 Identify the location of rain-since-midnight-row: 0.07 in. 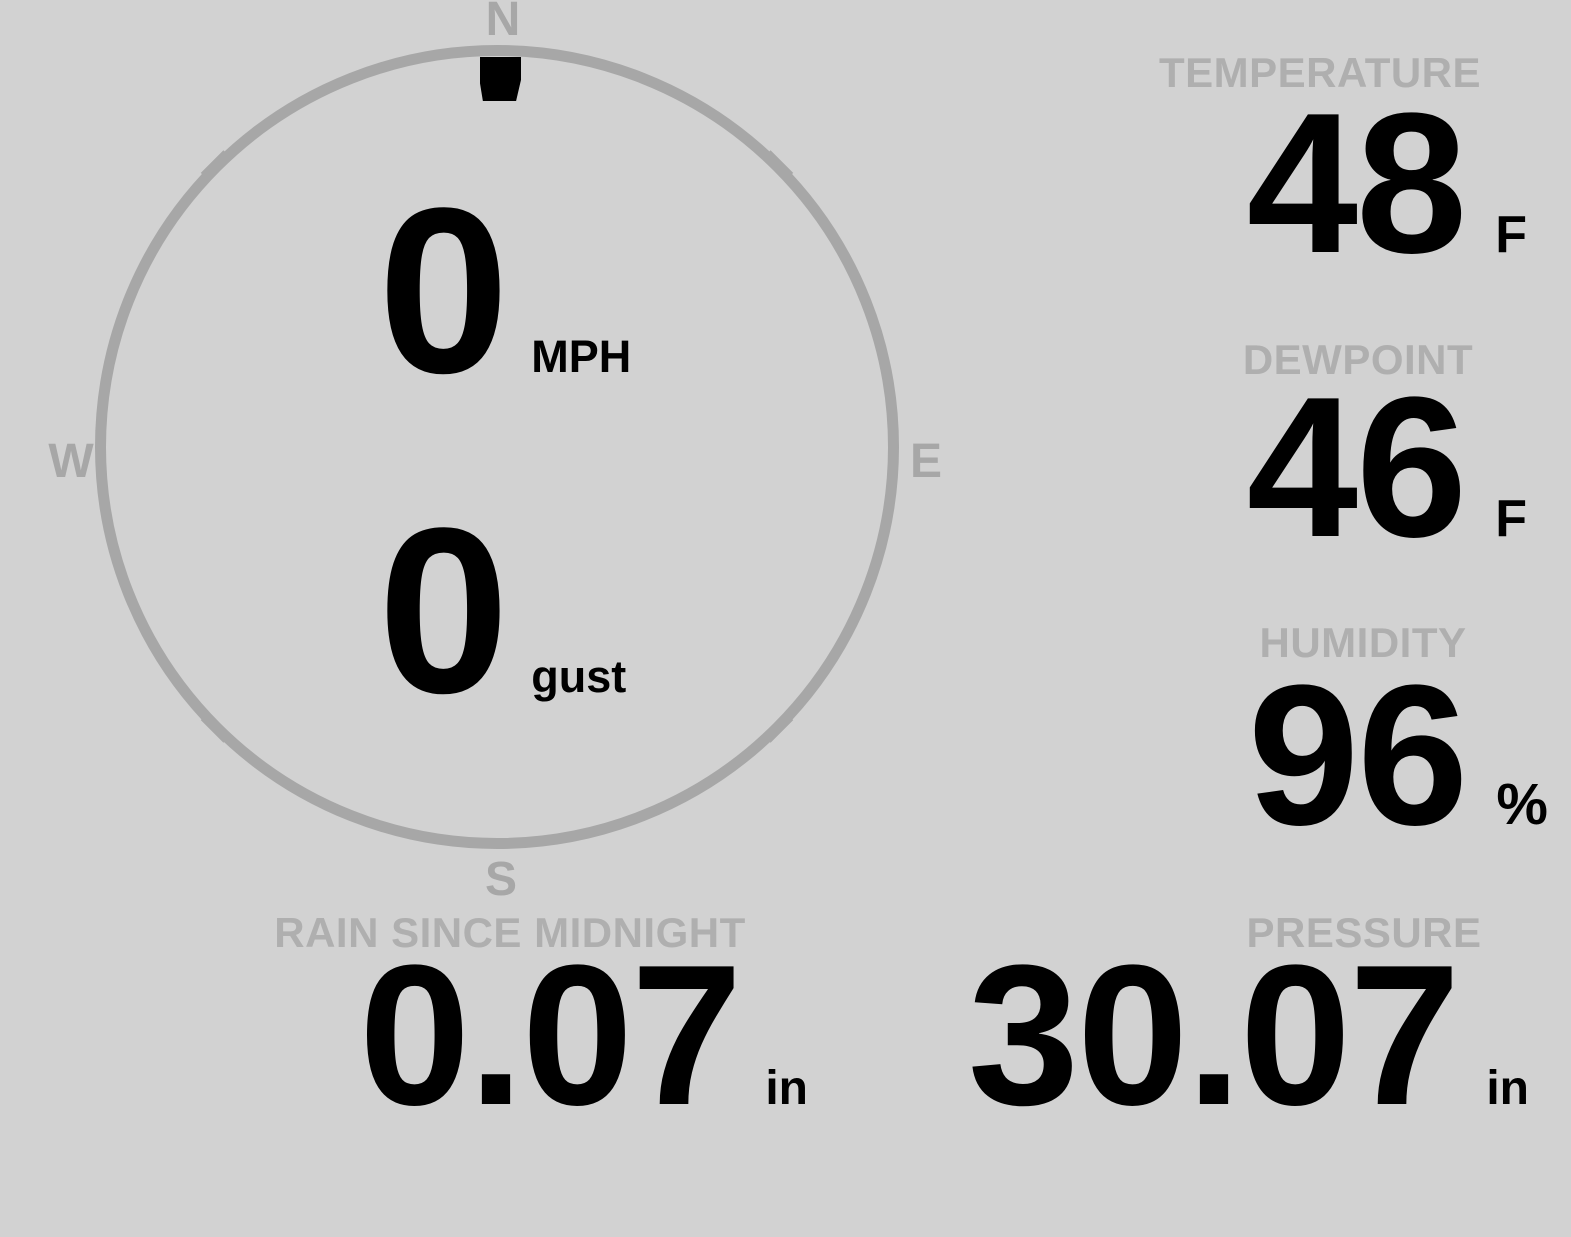
(583, 1036).